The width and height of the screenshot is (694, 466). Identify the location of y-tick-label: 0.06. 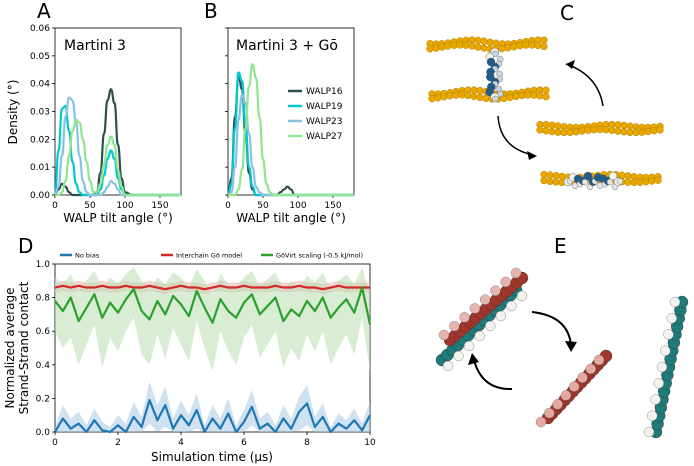
(40, 29).